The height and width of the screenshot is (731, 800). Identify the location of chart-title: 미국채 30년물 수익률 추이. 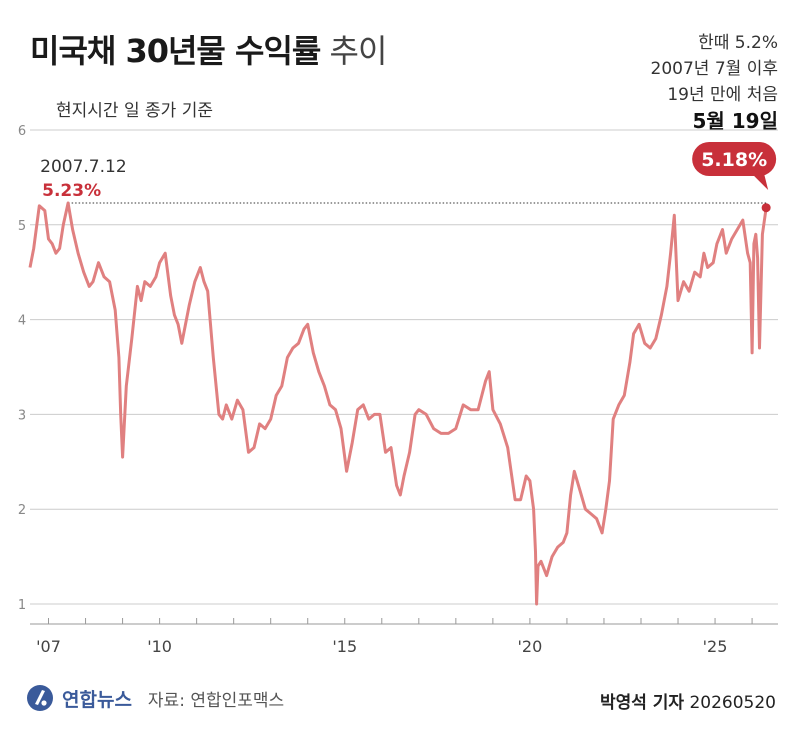
(209, 49).